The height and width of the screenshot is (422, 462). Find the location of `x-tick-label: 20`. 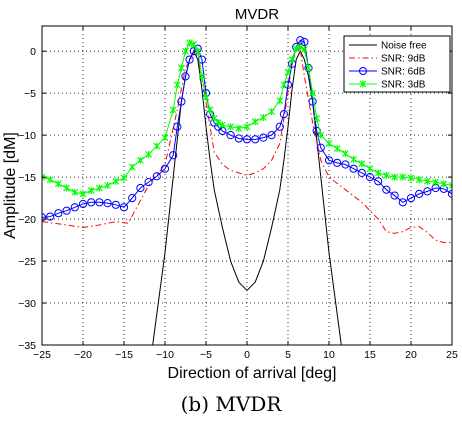

x-tick-label: 20 is located at coordinates (411, 355).